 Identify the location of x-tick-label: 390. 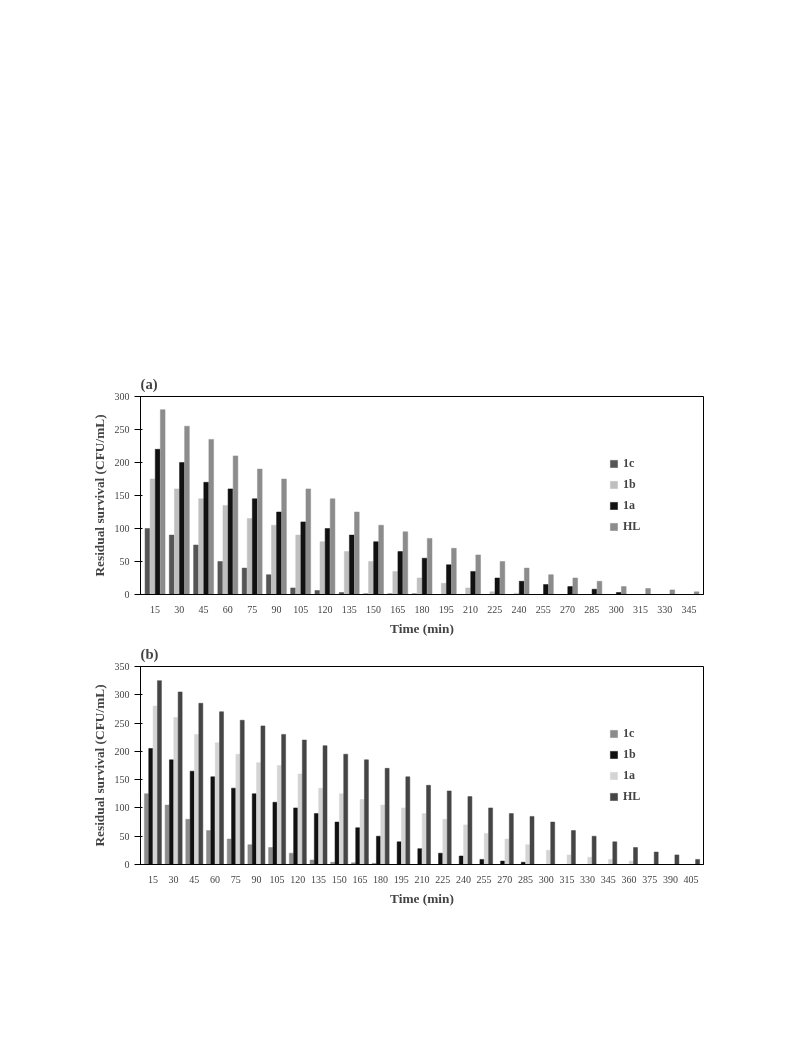
(670, 879).